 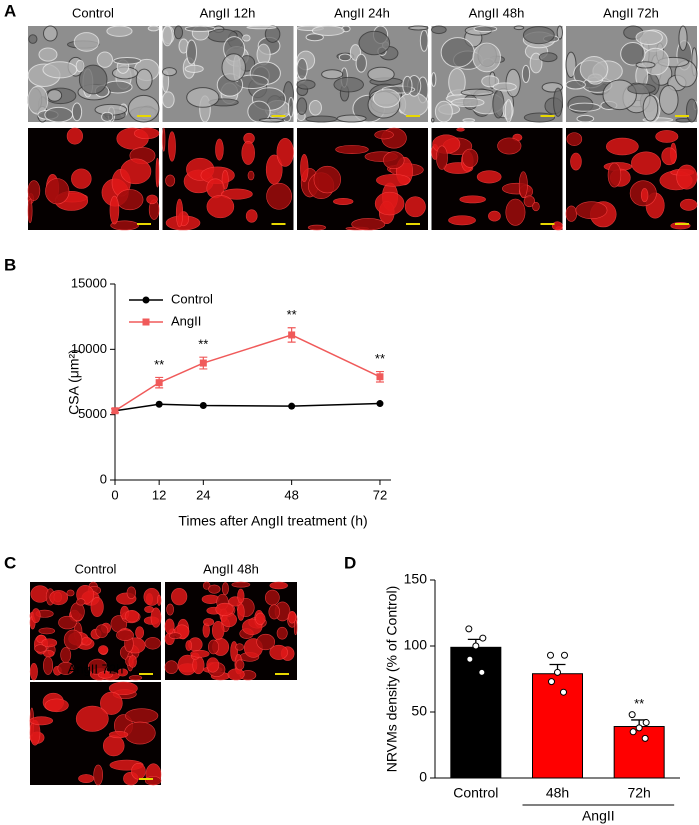 What do you see at coordinates (475, 793) in the screenshot?
I see `x-tick-label: Control` at bounding box center [475, 793].